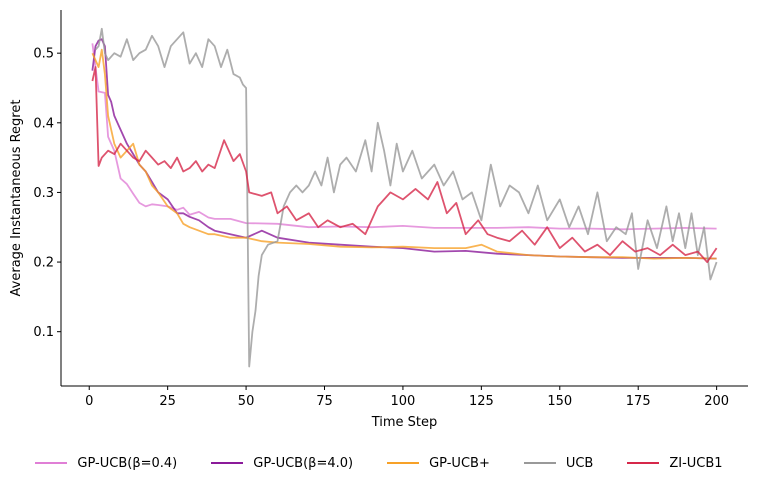 The width and height of the screenshot is (758, 488). I want to click on x-tick-label-0: 0, so click(89, 401).